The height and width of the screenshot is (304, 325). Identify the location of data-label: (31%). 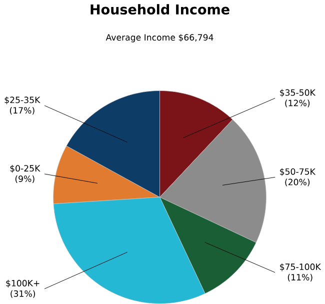
(23, 294).